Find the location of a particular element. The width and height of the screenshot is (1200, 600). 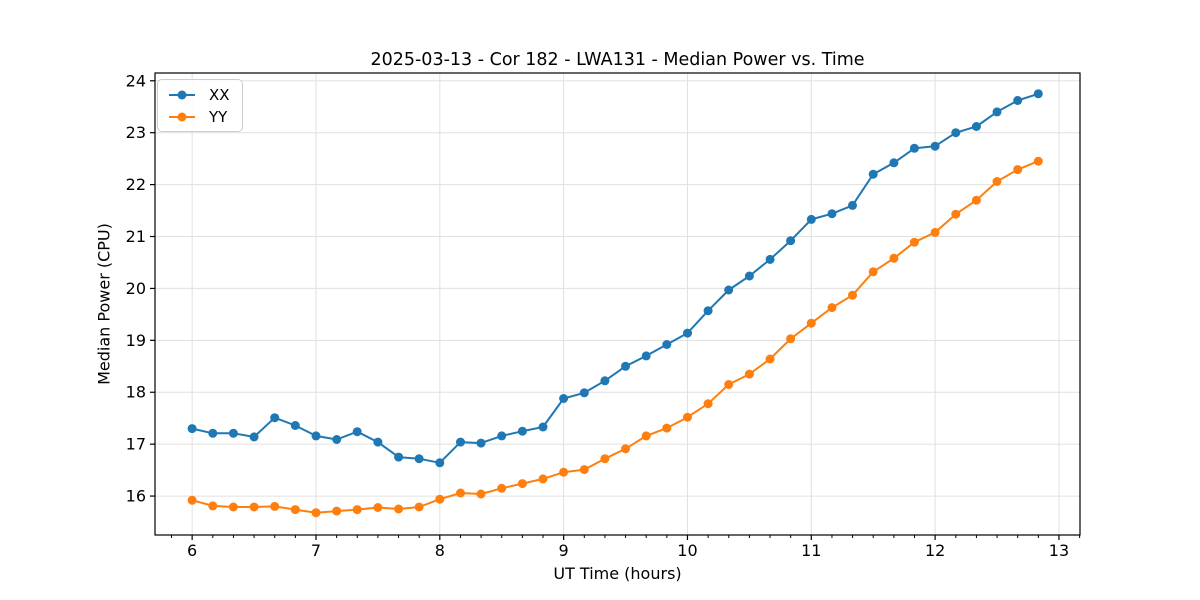

legend-line-marker-yy-icon is located at coordinates (182, 116).